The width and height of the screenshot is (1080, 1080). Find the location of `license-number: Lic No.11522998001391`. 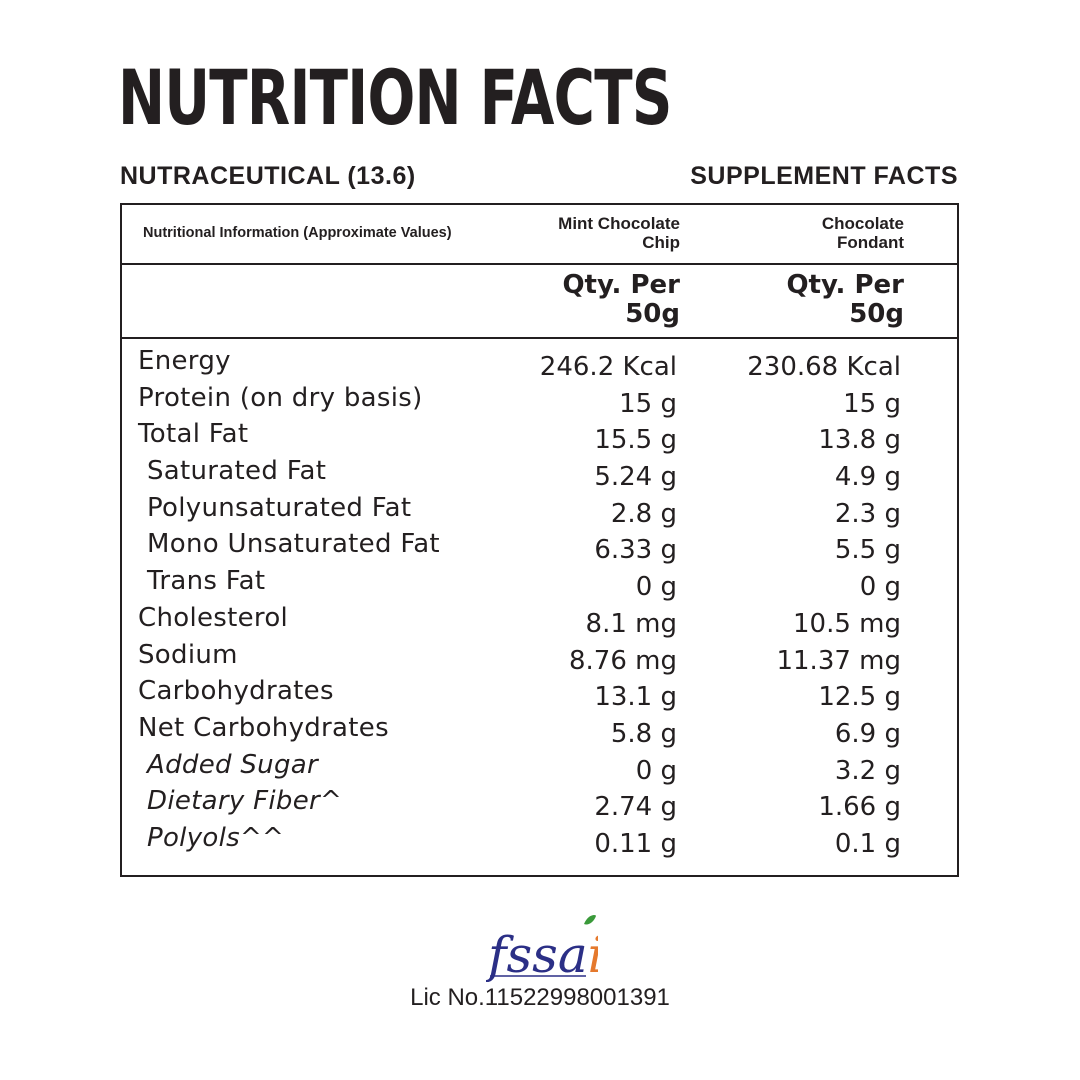

license-number: Lic No.11522998001391 is located at coordinates (540, 997).